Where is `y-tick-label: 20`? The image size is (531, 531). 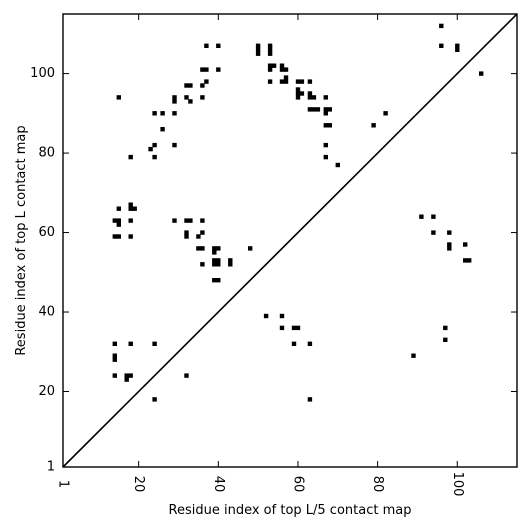
y-tick-label: 20 is located at coordinates (46, 391).